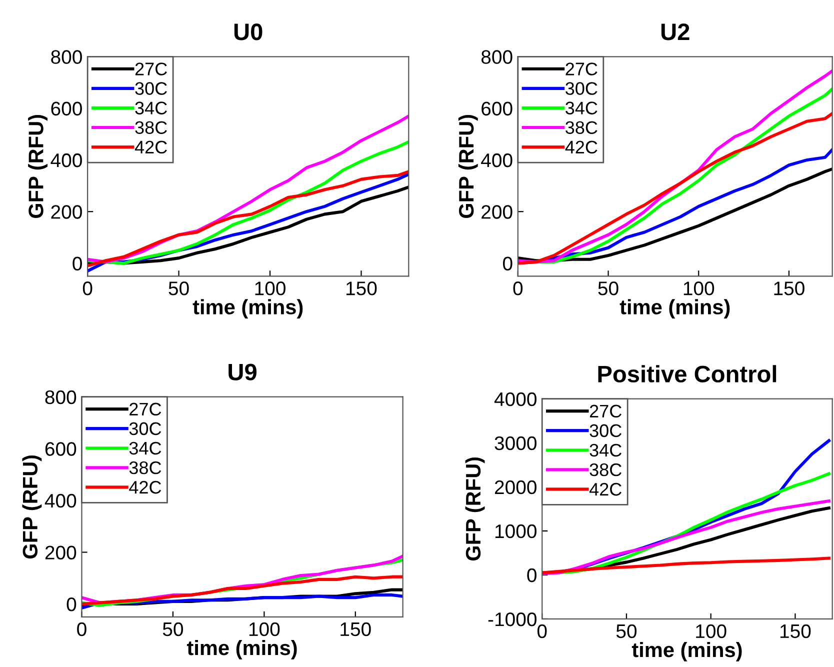 Image resolution: width=834 pixels, height=667 pixels. What do you see at coordinates (515, 443) in the screenshot?
I see `y-tick-label: 3000` at bounding box center [515, 443].